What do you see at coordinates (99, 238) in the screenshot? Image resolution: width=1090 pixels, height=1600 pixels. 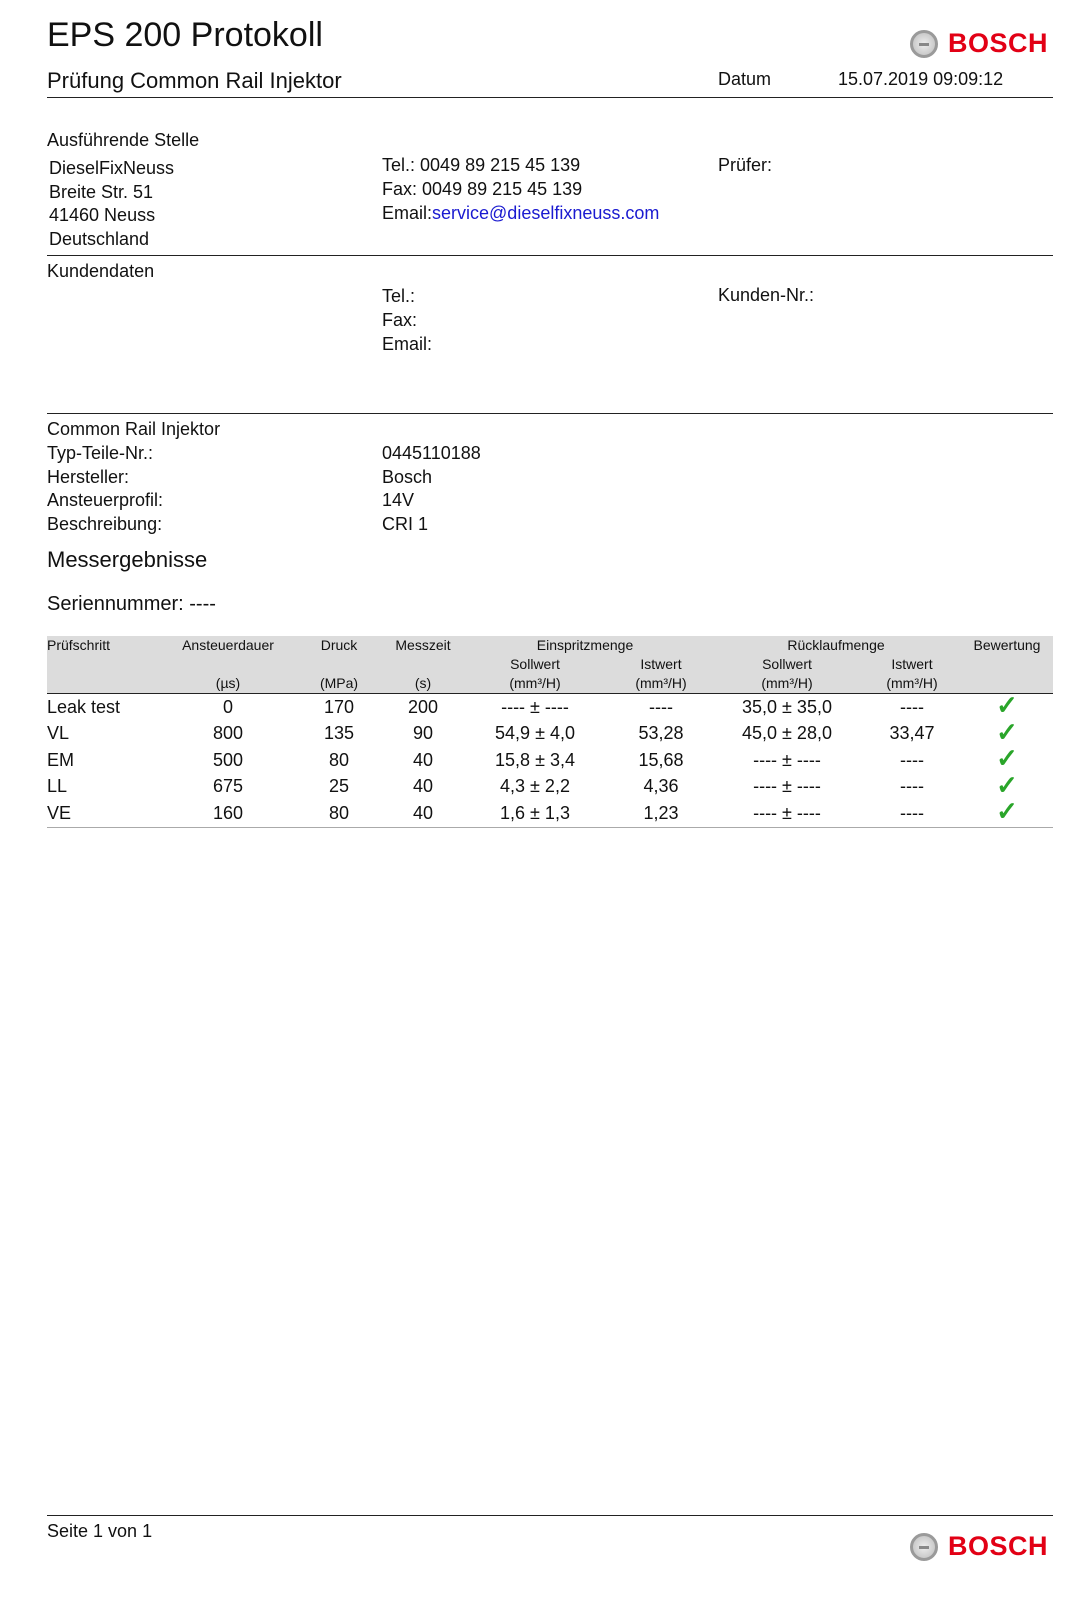 I see `address-line: Deutschland` at bounding box center [99, 238].